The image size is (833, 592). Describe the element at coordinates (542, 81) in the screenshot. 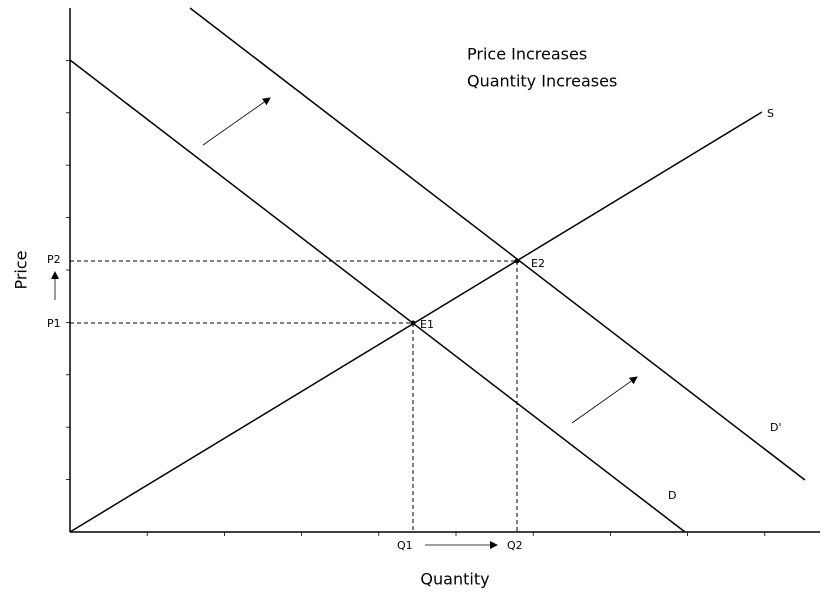

I see `title-line: Quantity Increases` at that location.